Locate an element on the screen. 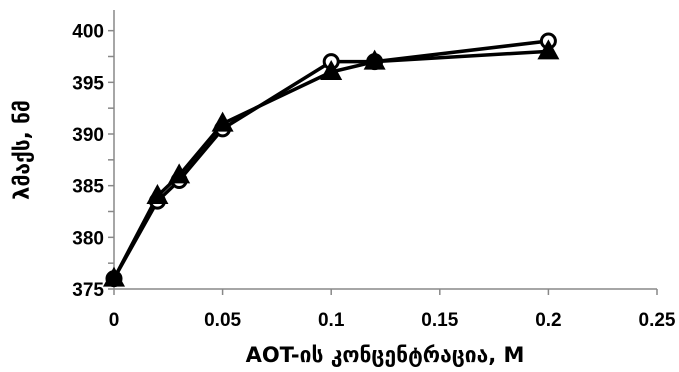 The width and height of the screenshot is (679, 372). y-tick-label: 380 is located at coordinates (88, 238).